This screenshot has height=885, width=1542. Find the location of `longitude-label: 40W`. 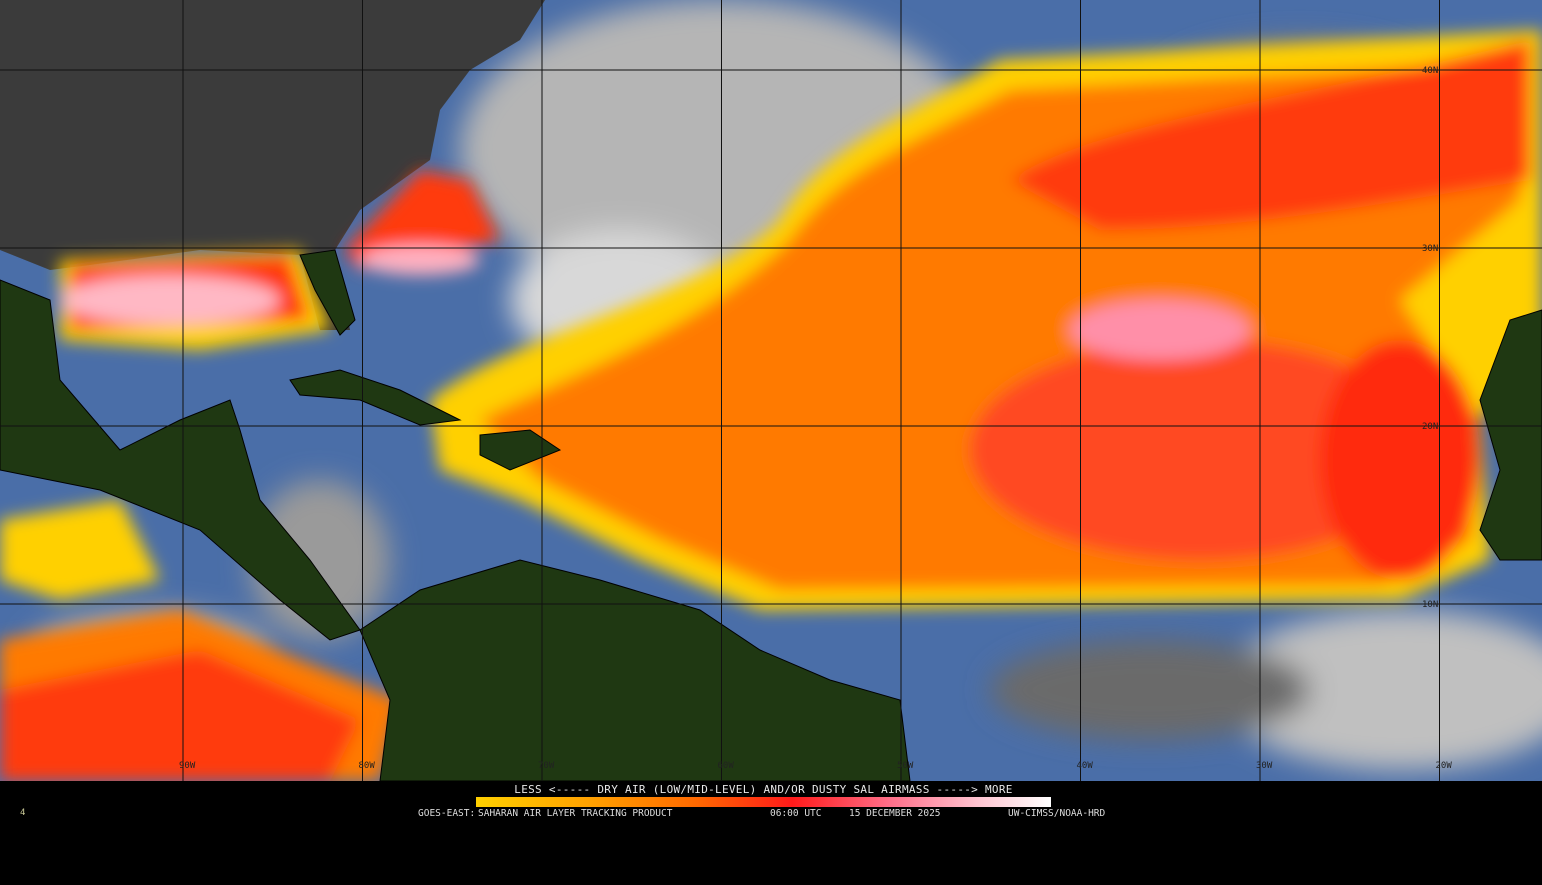

longitude-label: 40W is located at coordinates (1085, 766).